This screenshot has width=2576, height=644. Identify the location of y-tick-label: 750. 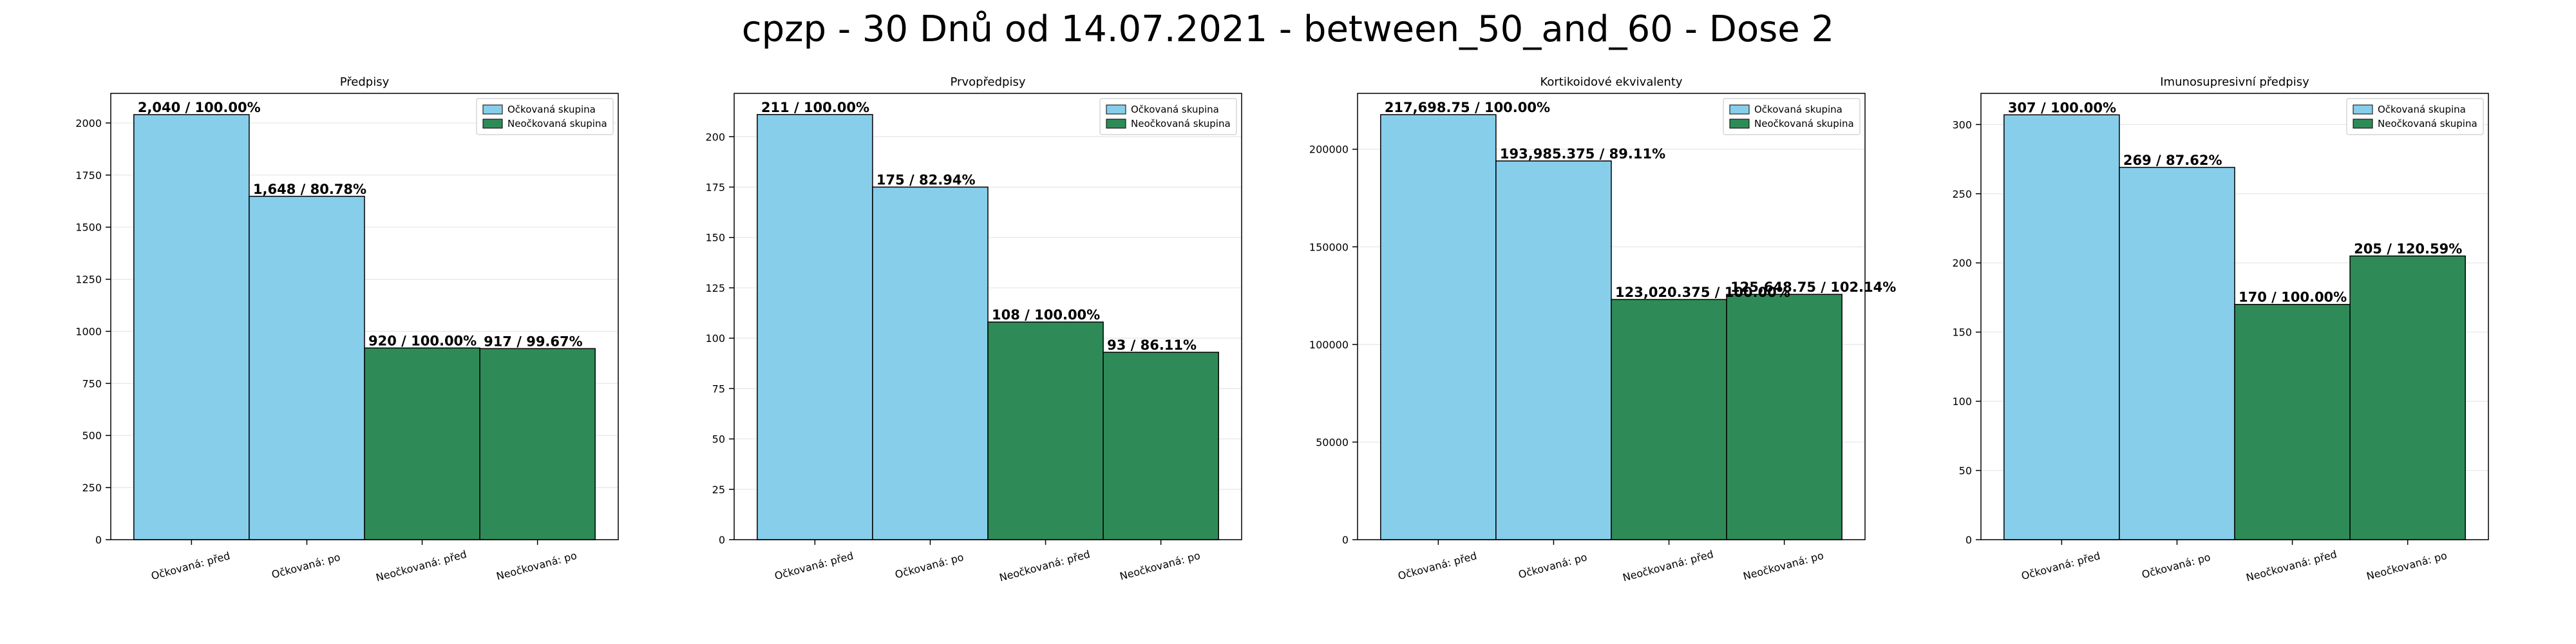
(92, 383).